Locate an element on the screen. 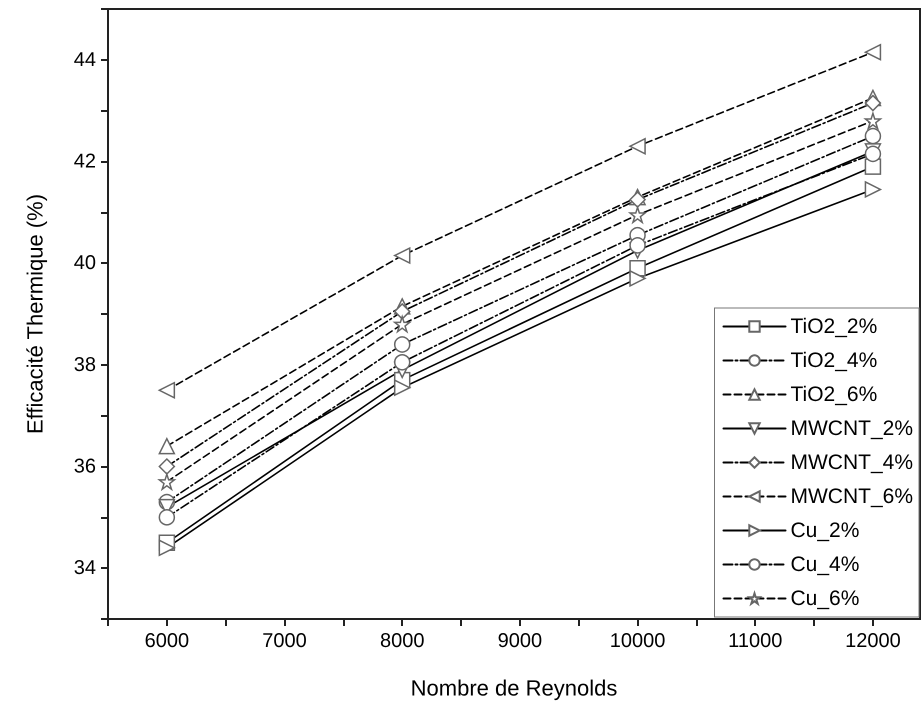  legend-label: TiO2_2% is located at coordinates (834, 326).